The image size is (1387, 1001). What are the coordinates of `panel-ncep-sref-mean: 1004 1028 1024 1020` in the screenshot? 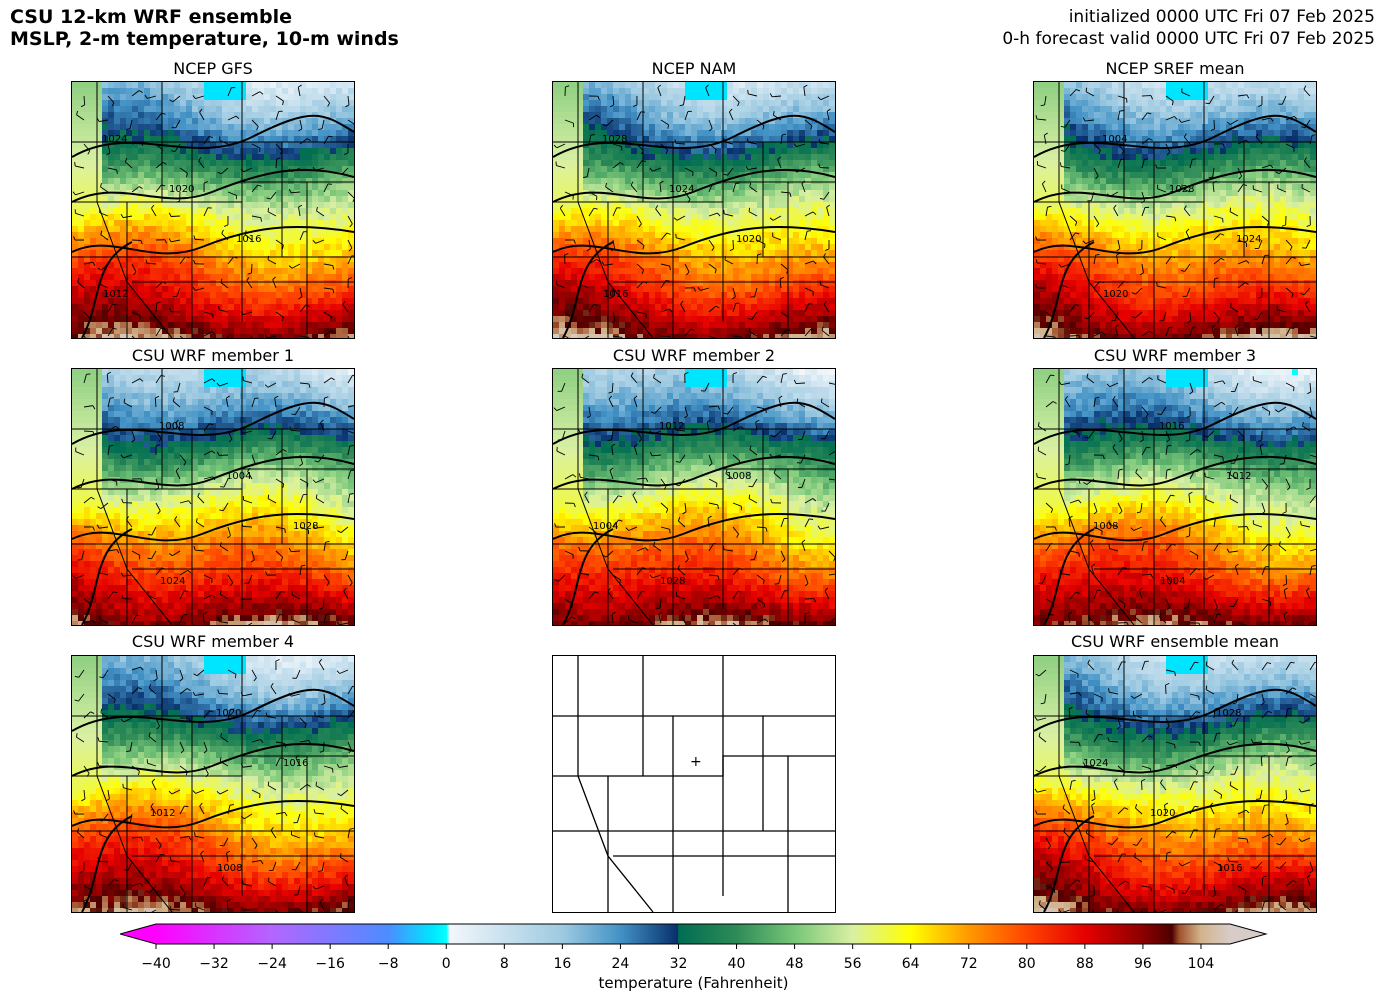 It's located at (1175, 210).